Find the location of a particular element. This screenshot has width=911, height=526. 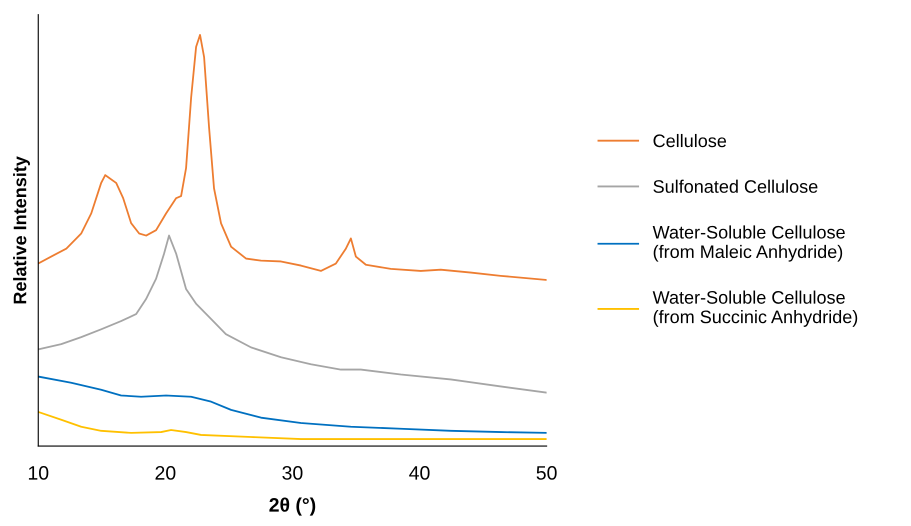

legend-label: Sulfonated Cellulose is located at coordinates (735, 186).